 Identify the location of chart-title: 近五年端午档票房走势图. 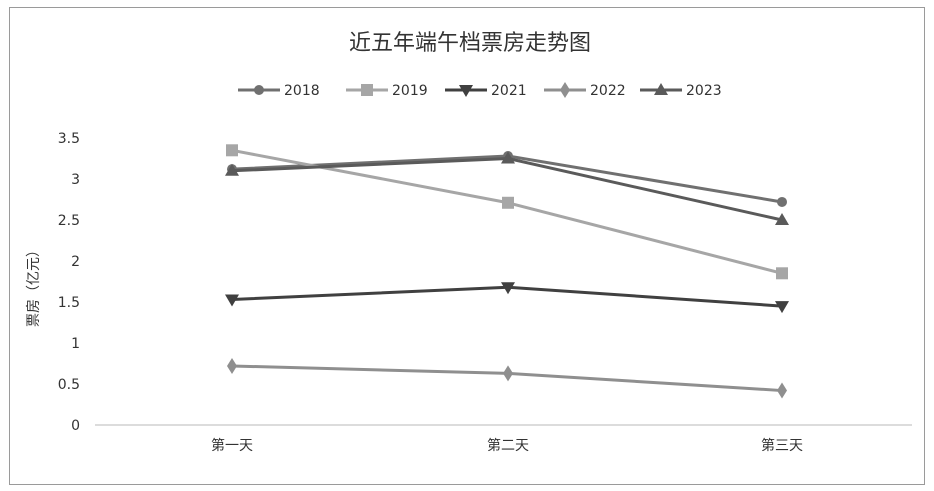
(470, 43).